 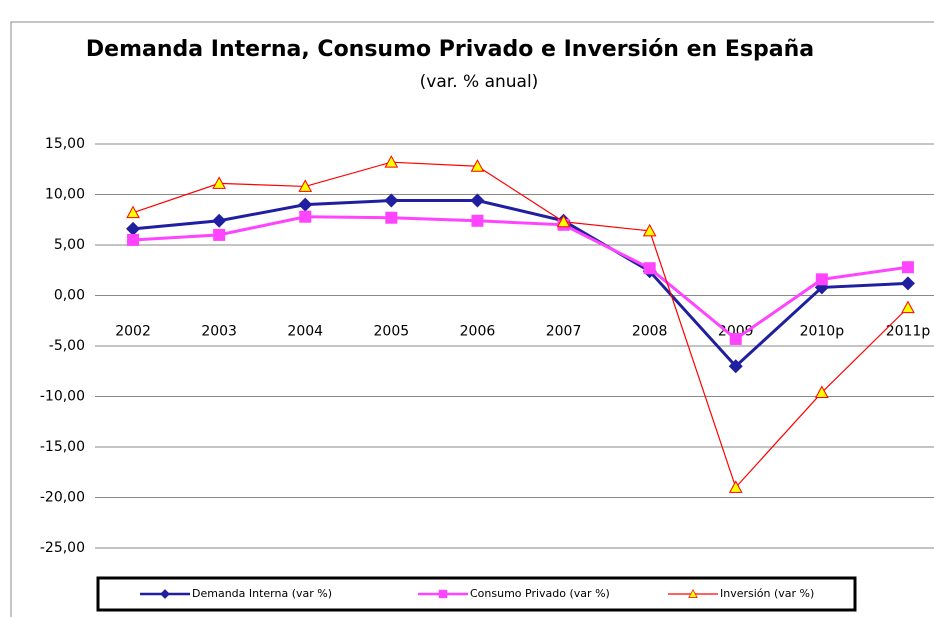 I want to click on x-tick-label: 2002, so click(x=133, y=332).